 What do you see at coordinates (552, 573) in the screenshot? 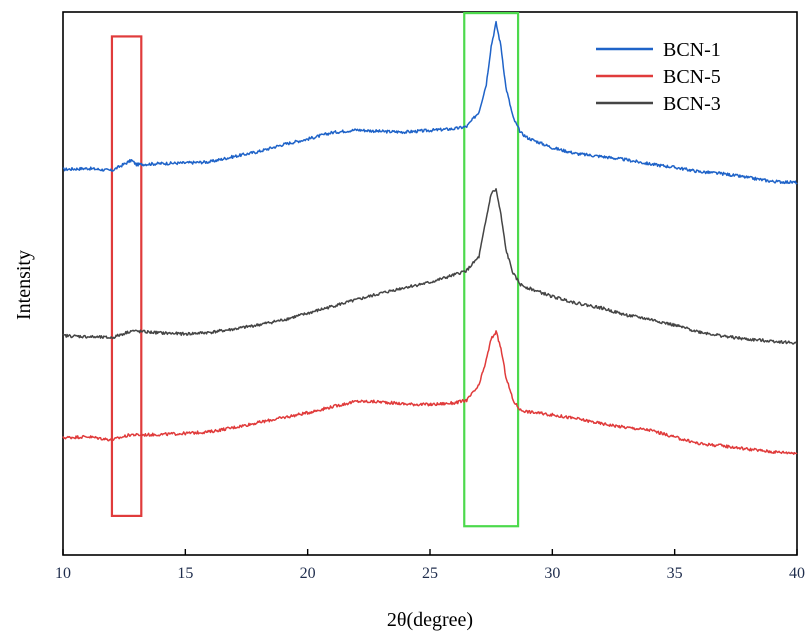
I see `x-tick-label: 30` at bounding box center [552, 573].